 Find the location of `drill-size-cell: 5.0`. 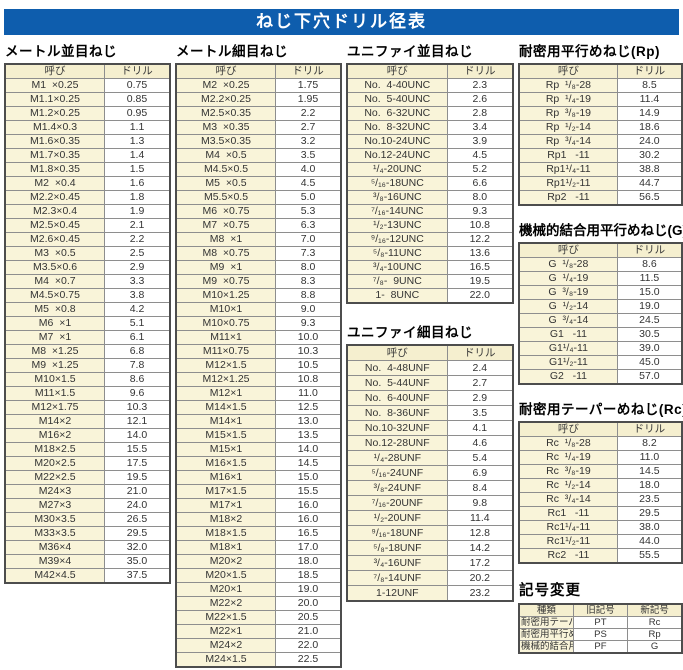

drill-size-cell: 5.0 is located at coordinates (308, 197).